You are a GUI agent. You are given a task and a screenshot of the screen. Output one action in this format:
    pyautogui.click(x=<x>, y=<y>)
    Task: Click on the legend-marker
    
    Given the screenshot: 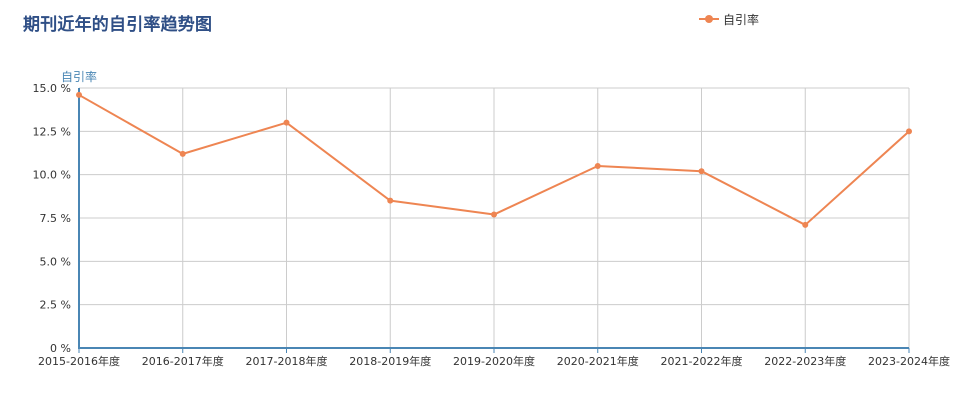 What is the action you would take?
    pyautogui.click(x=709, y=19)
    